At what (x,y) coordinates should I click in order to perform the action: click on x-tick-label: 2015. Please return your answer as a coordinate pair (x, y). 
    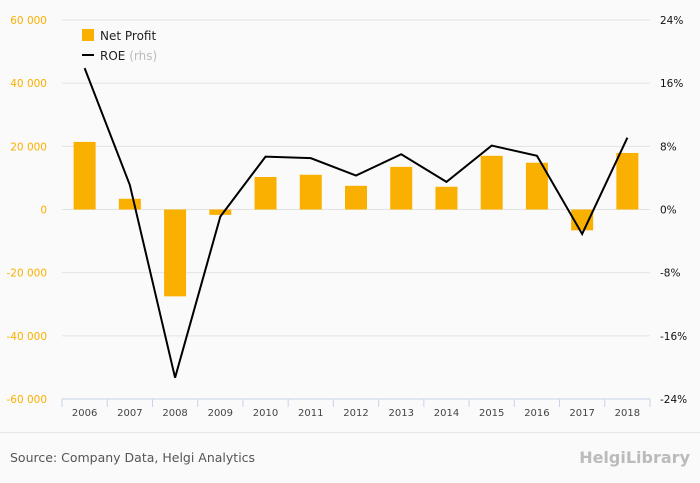
    Looking at the image, I should click on (491, 413).